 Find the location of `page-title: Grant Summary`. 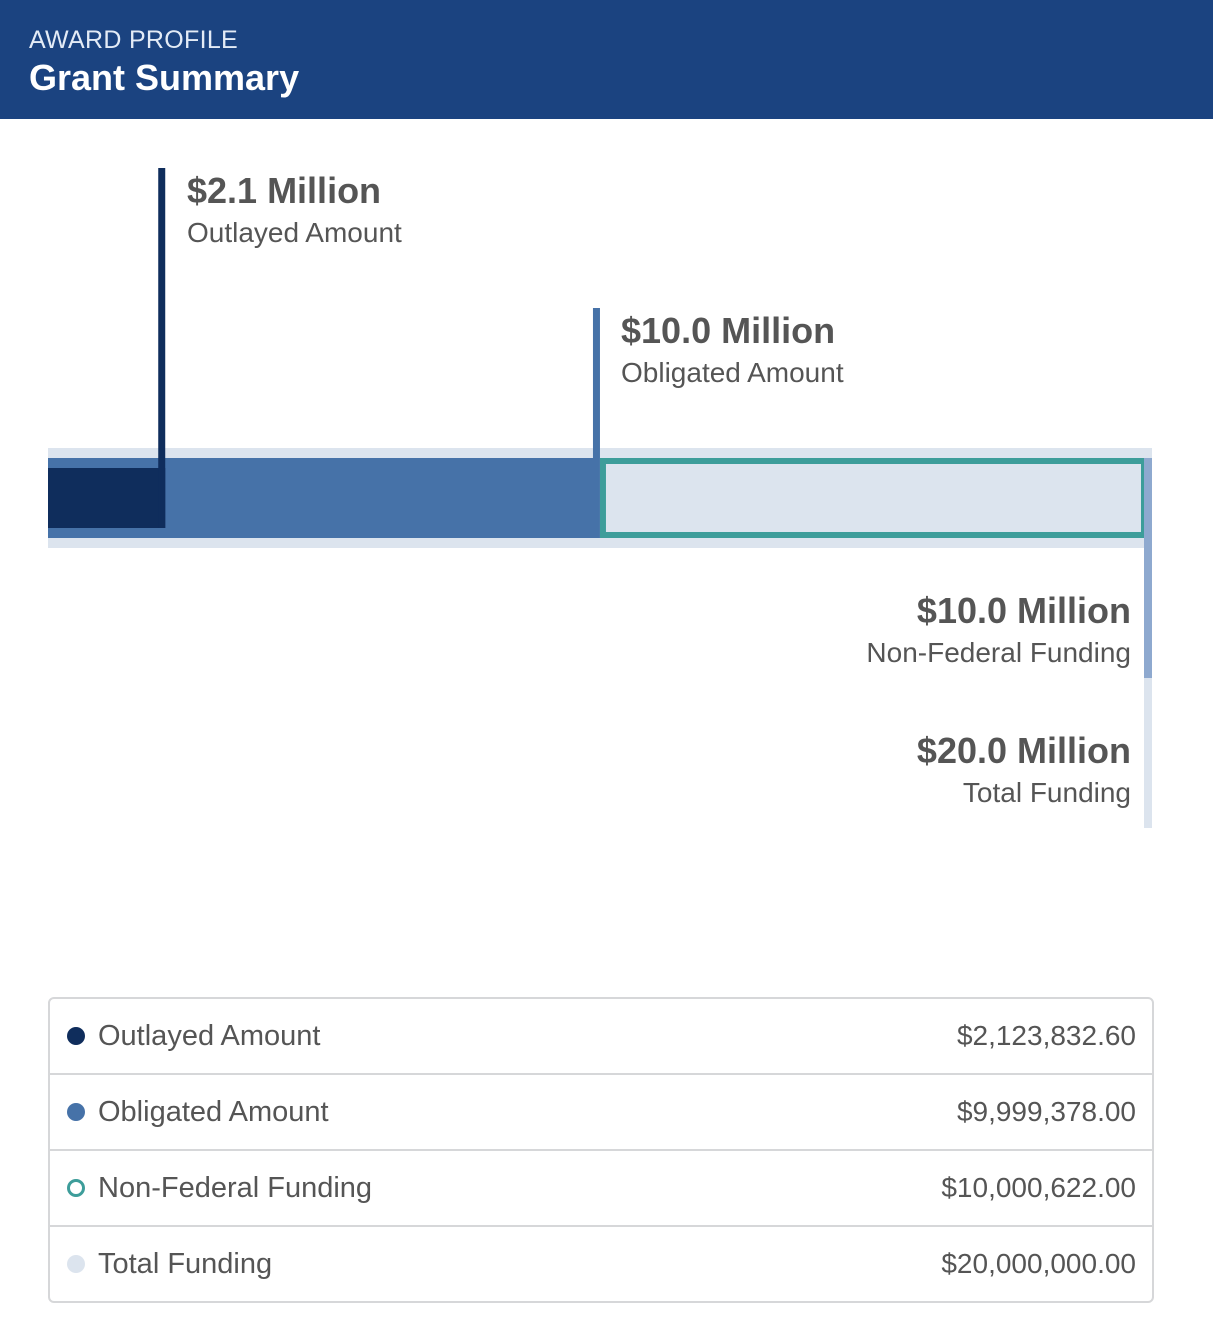

page-title: Grant Summary is located at coordinates (164, 77).